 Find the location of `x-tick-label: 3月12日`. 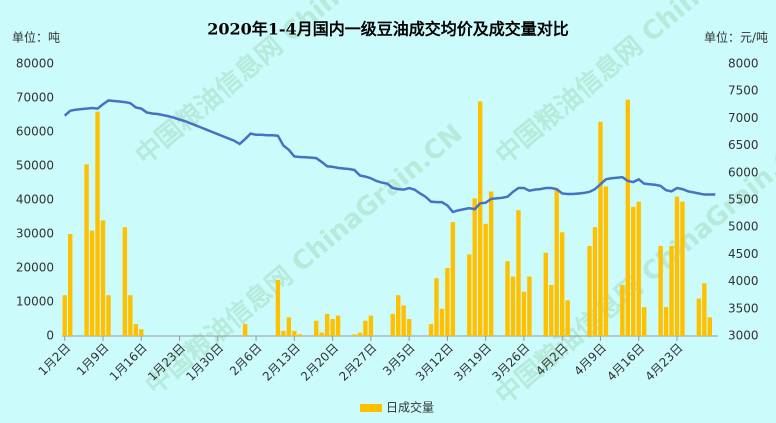

x-tick-label: 3月12日 is located at coordinates (434, 362).